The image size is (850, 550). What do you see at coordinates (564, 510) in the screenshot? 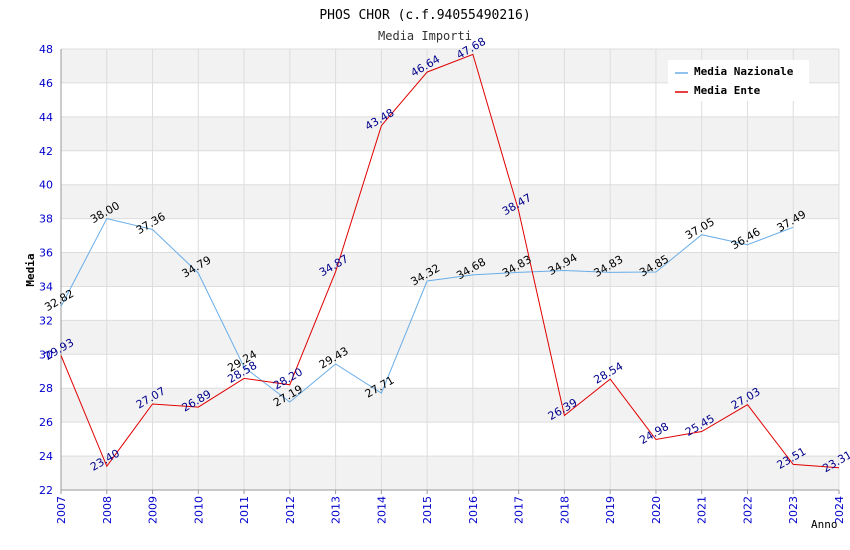
I see `x-tick-label: 2018` at bounding box center [564, 510].